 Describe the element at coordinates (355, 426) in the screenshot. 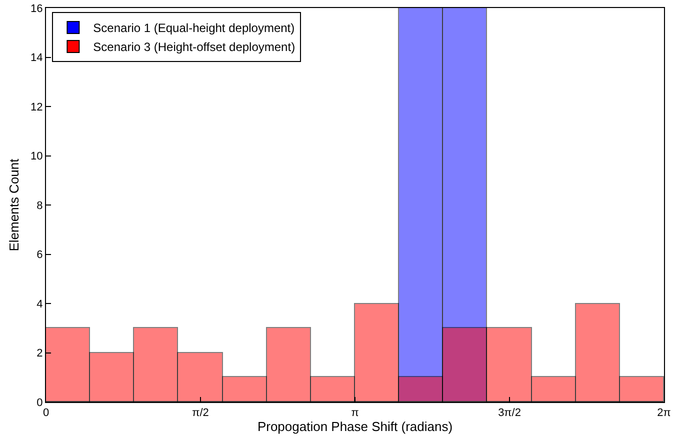

I see `x-axis-title: Propogation Phase Shift (radians)` at that location.